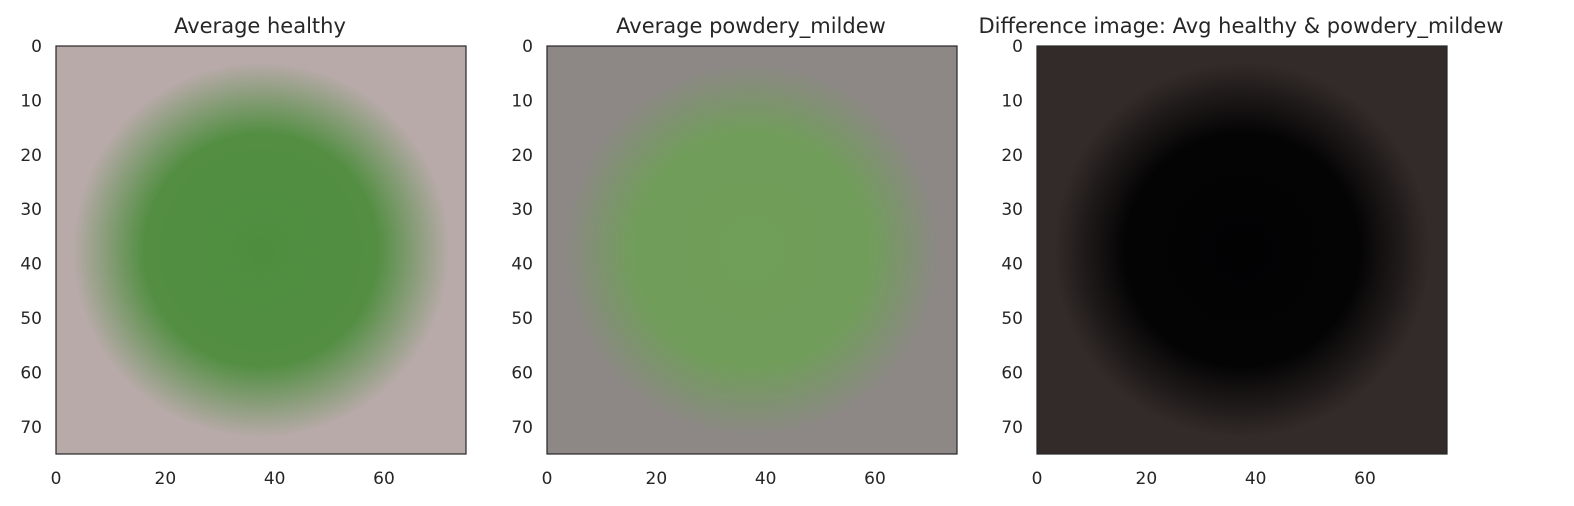 Image resolution: width=1574 pixels, height=506 pixels. Describe the element at coordinates (751, 26) in the screenshot. I see `panel-title: Average powdery_mildew` at that location.